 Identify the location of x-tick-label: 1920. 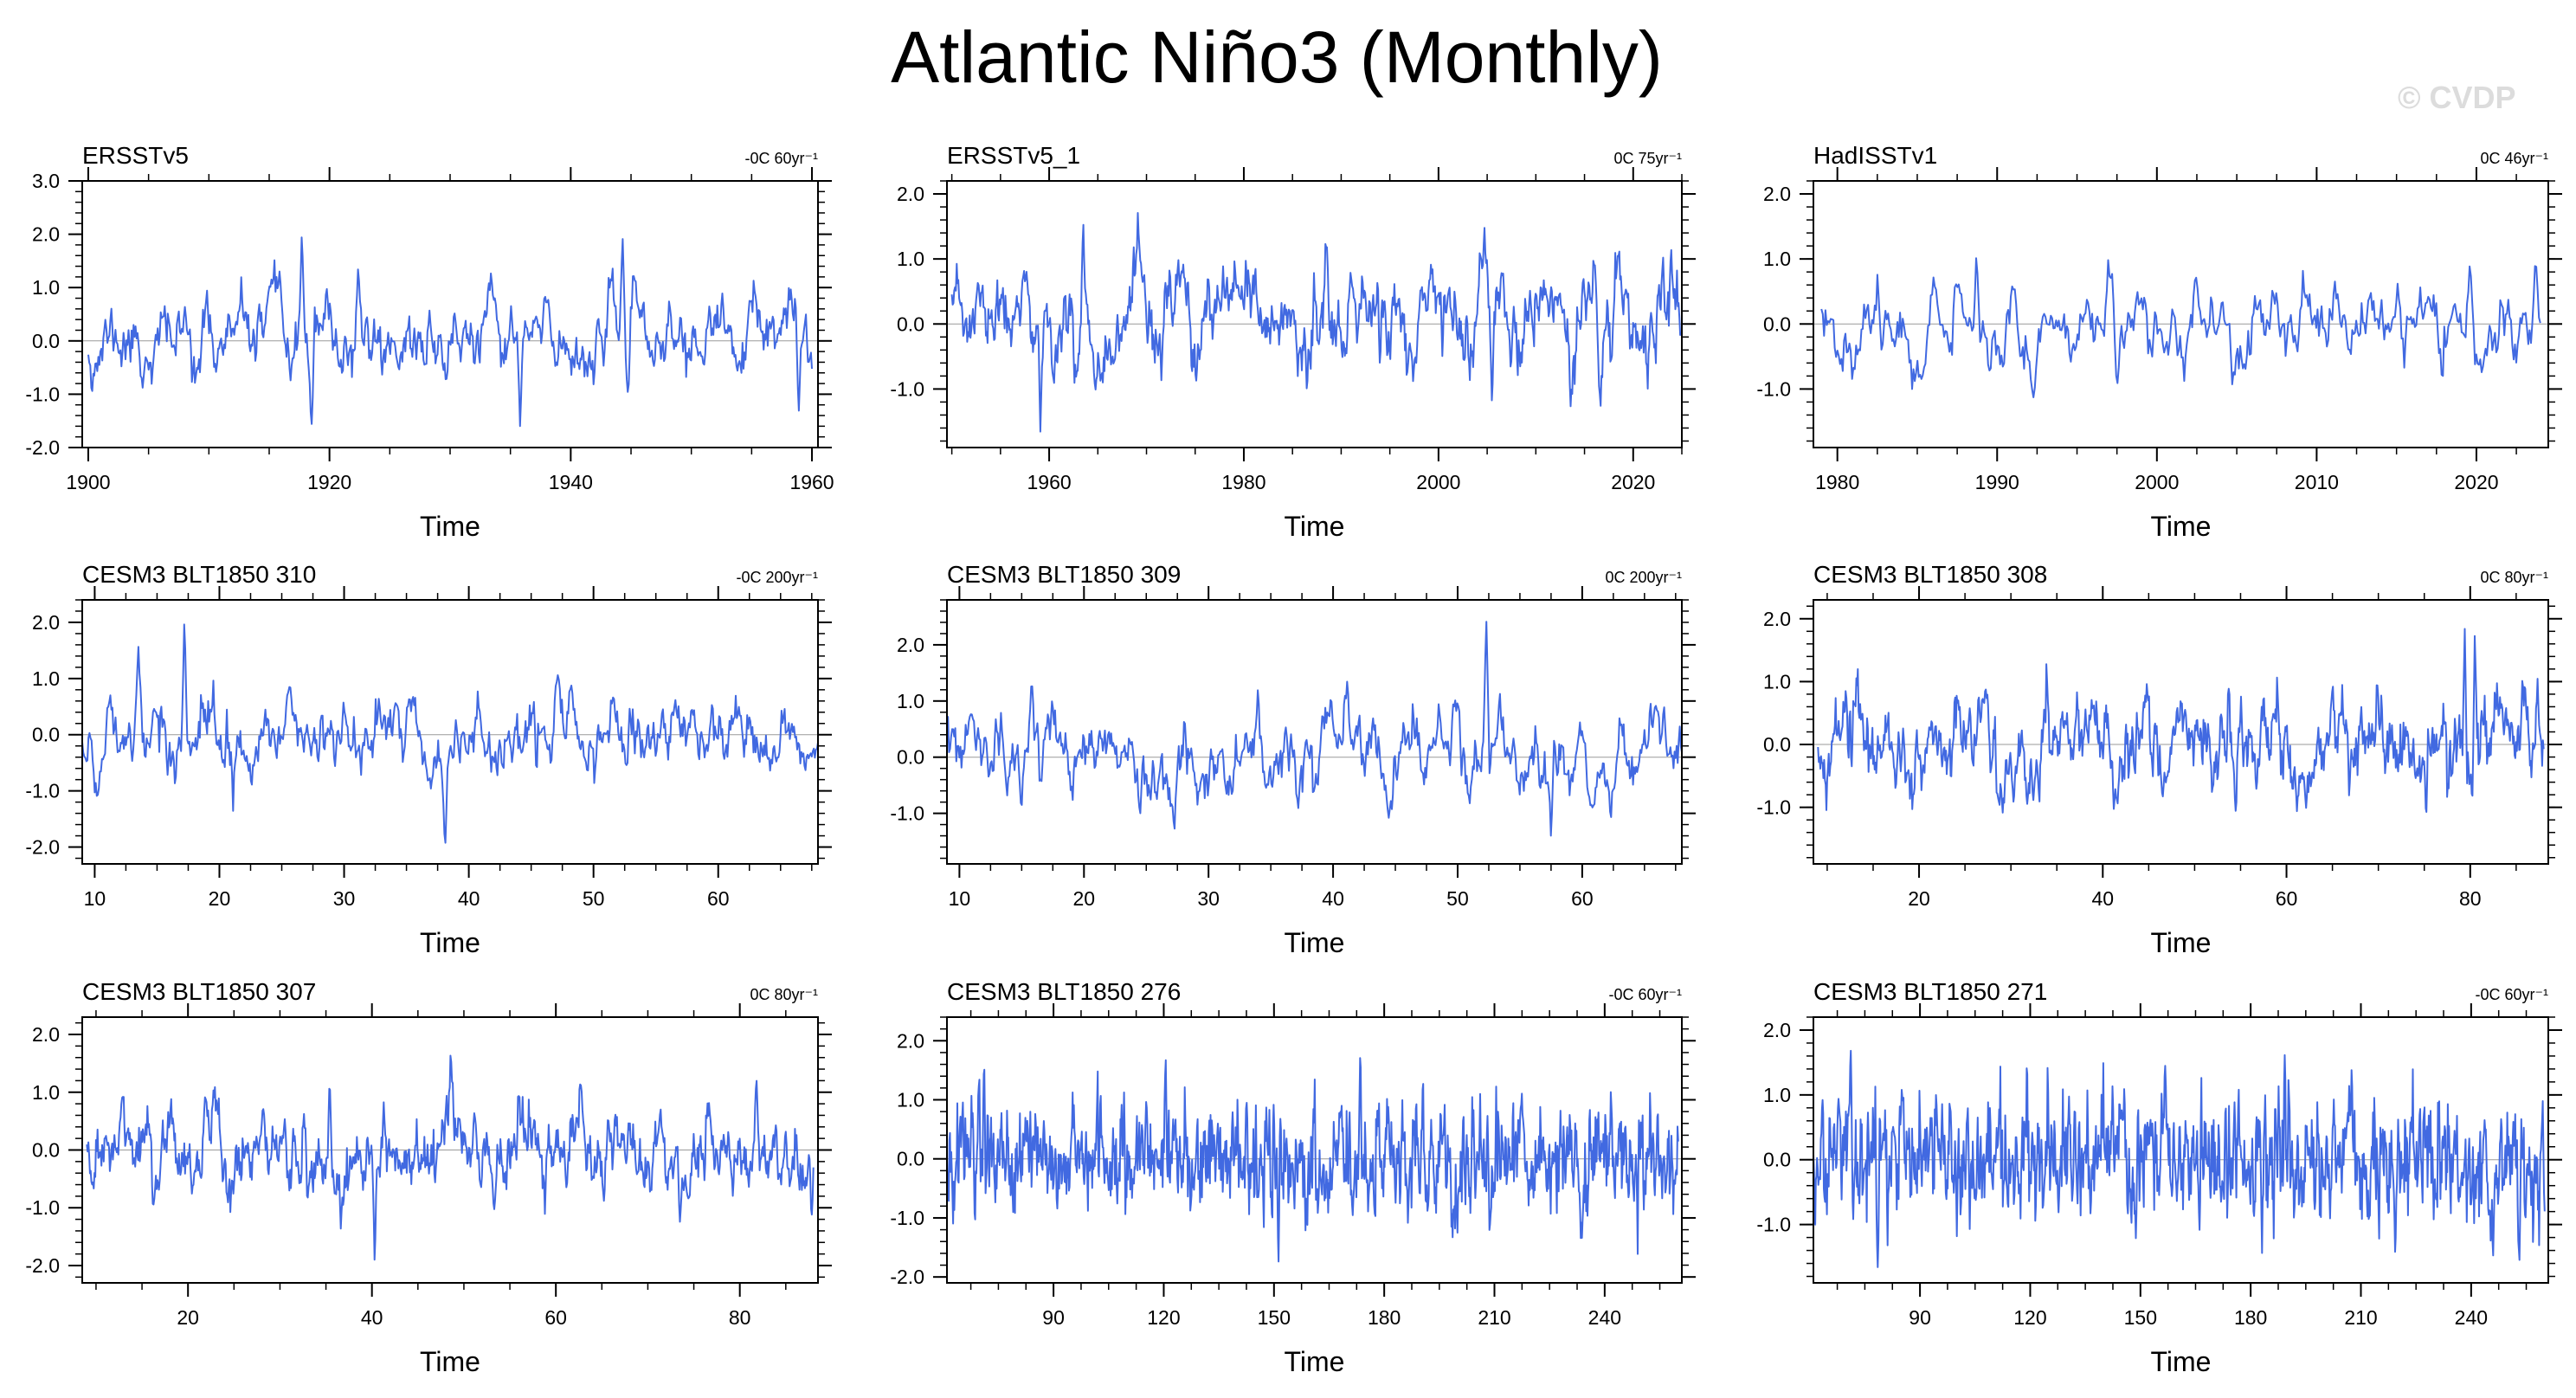
(329, 482).